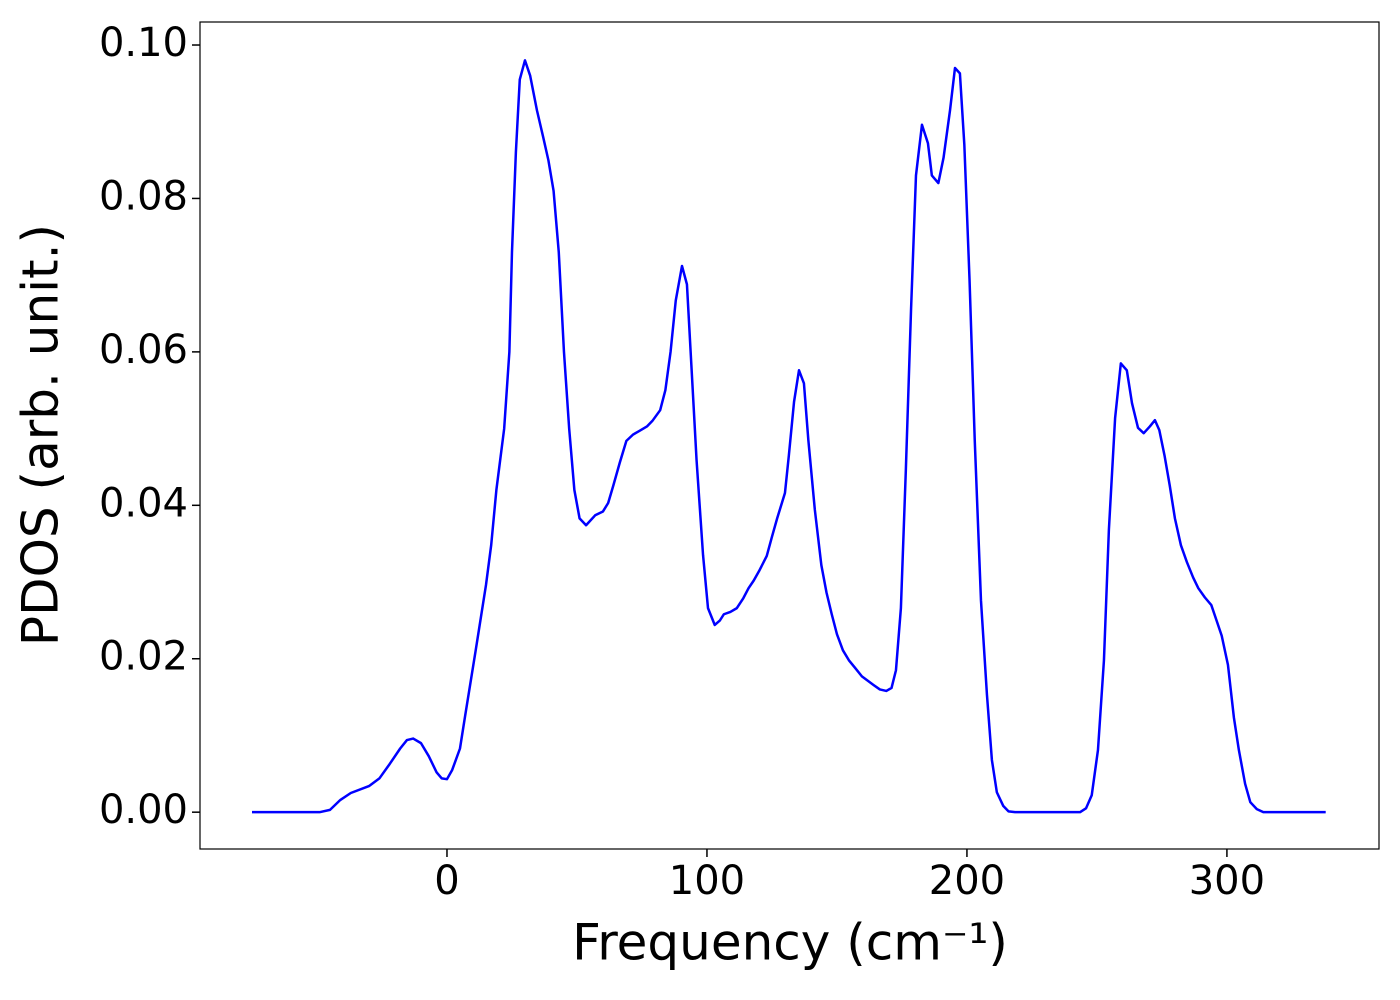 The width and height of the screenshot is (1400, 1000). I want to click on x-tick-label: 200, so click(967, 881).